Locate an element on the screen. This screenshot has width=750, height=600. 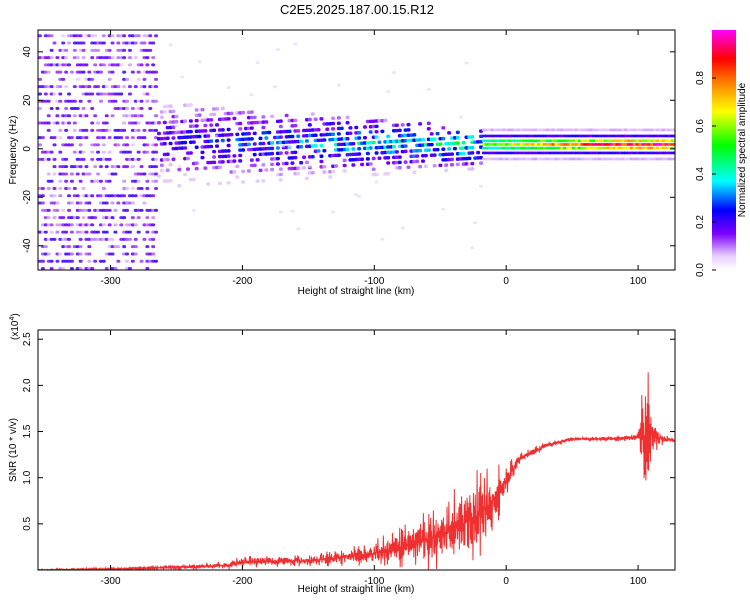
spectrogram-x-tick-label: 100 is located at coordinates (638, 281).